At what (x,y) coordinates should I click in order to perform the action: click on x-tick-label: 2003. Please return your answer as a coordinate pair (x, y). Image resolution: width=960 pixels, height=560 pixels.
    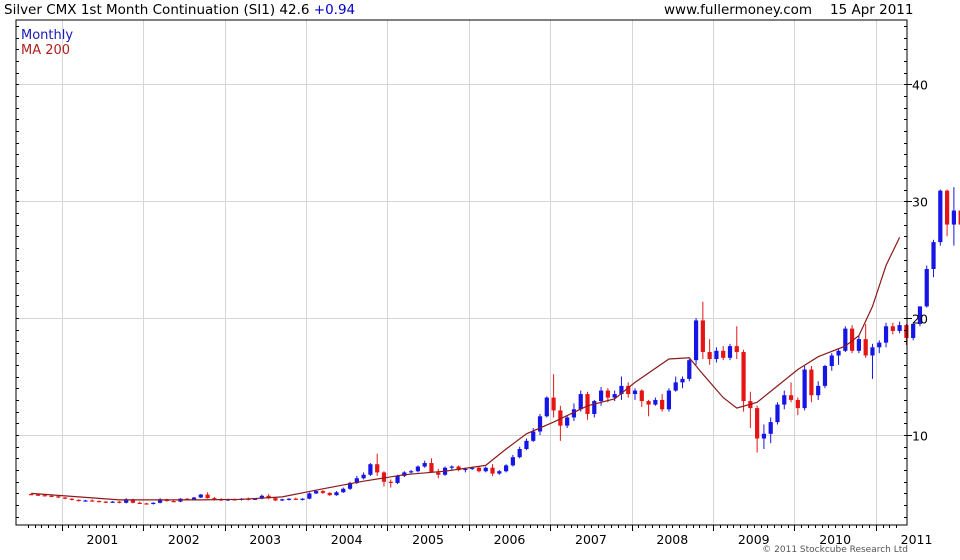
    Looking at the image, I should click on (265, 539).